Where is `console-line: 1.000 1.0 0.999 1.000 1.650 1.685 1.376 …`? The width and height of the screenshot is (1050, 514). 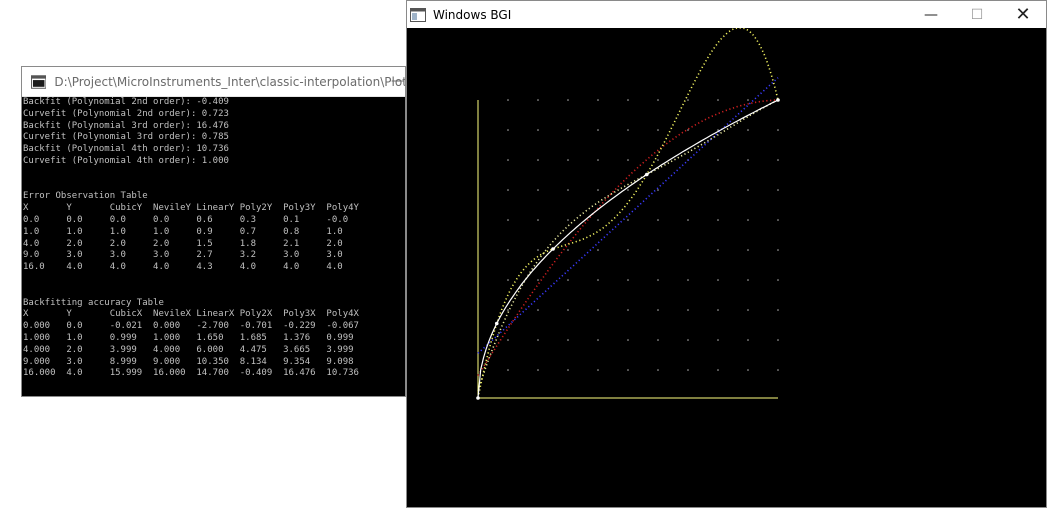 console-line: 1.000 1.0 0.999 1.000 1.650 1.685 1.376 … is located at coordinates (188, 337).